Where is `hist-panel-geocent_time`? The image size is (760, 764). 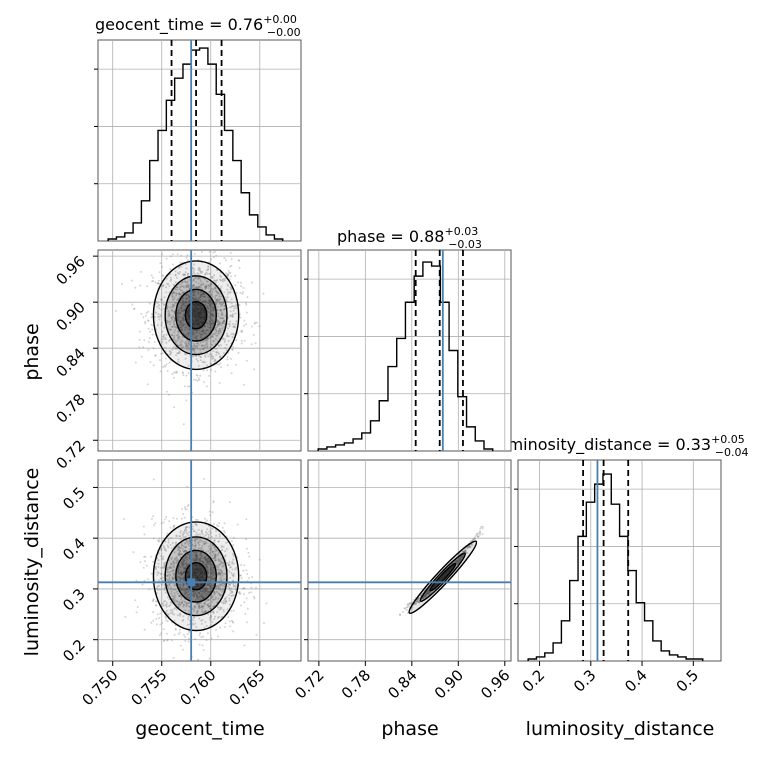
hist-panel-geocent_time is located at coordinates (198, 140).